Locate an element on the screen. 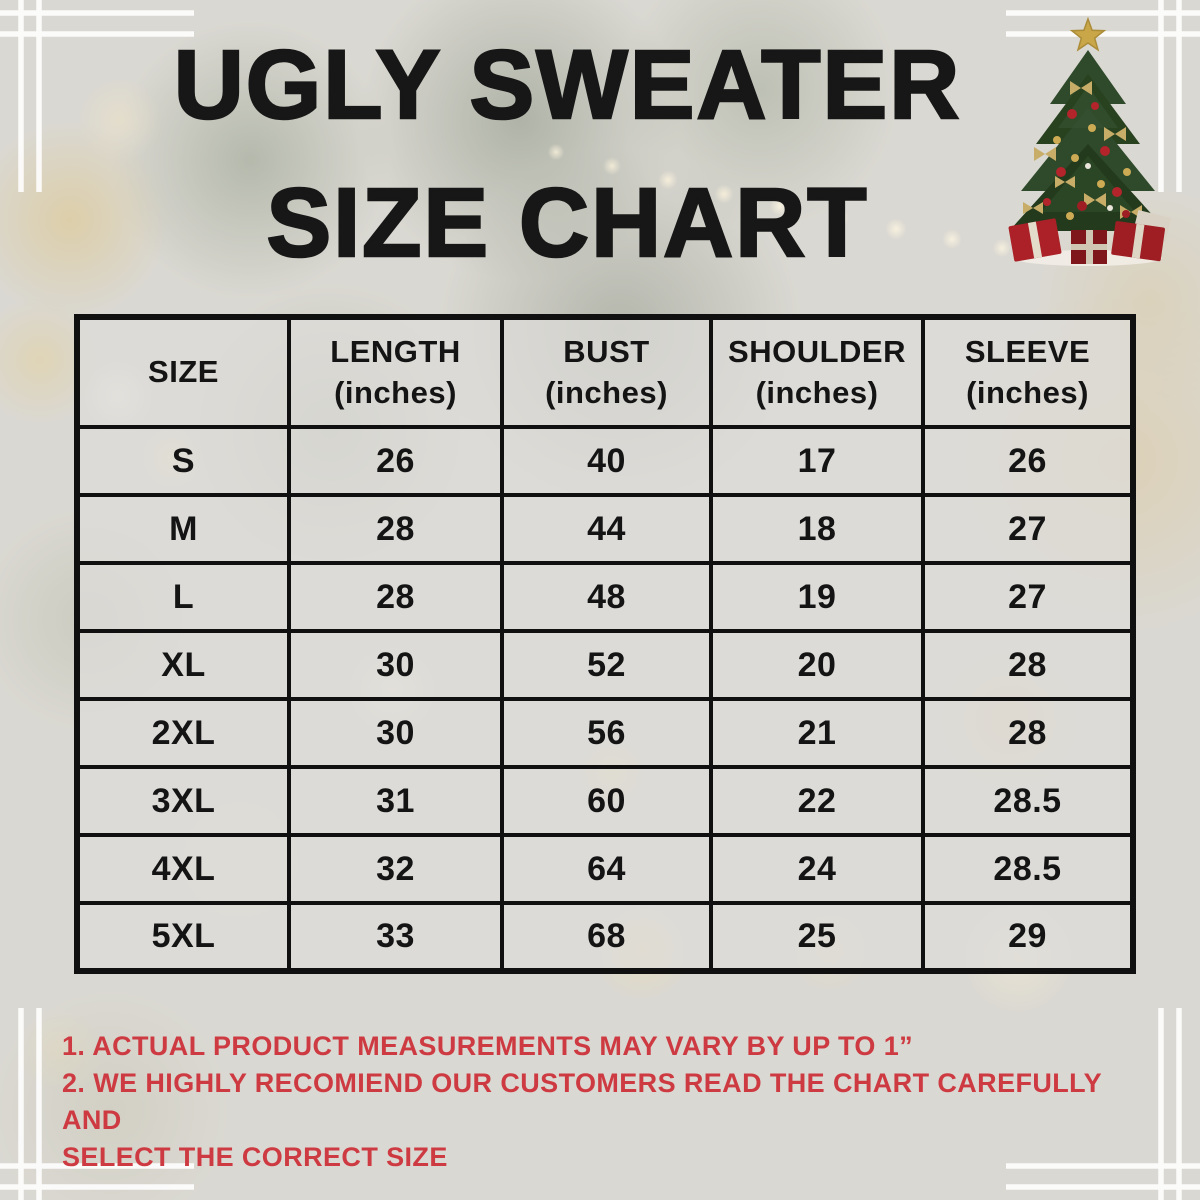  header-length: LENGTH (inches) is located at coordinates (395, 372).